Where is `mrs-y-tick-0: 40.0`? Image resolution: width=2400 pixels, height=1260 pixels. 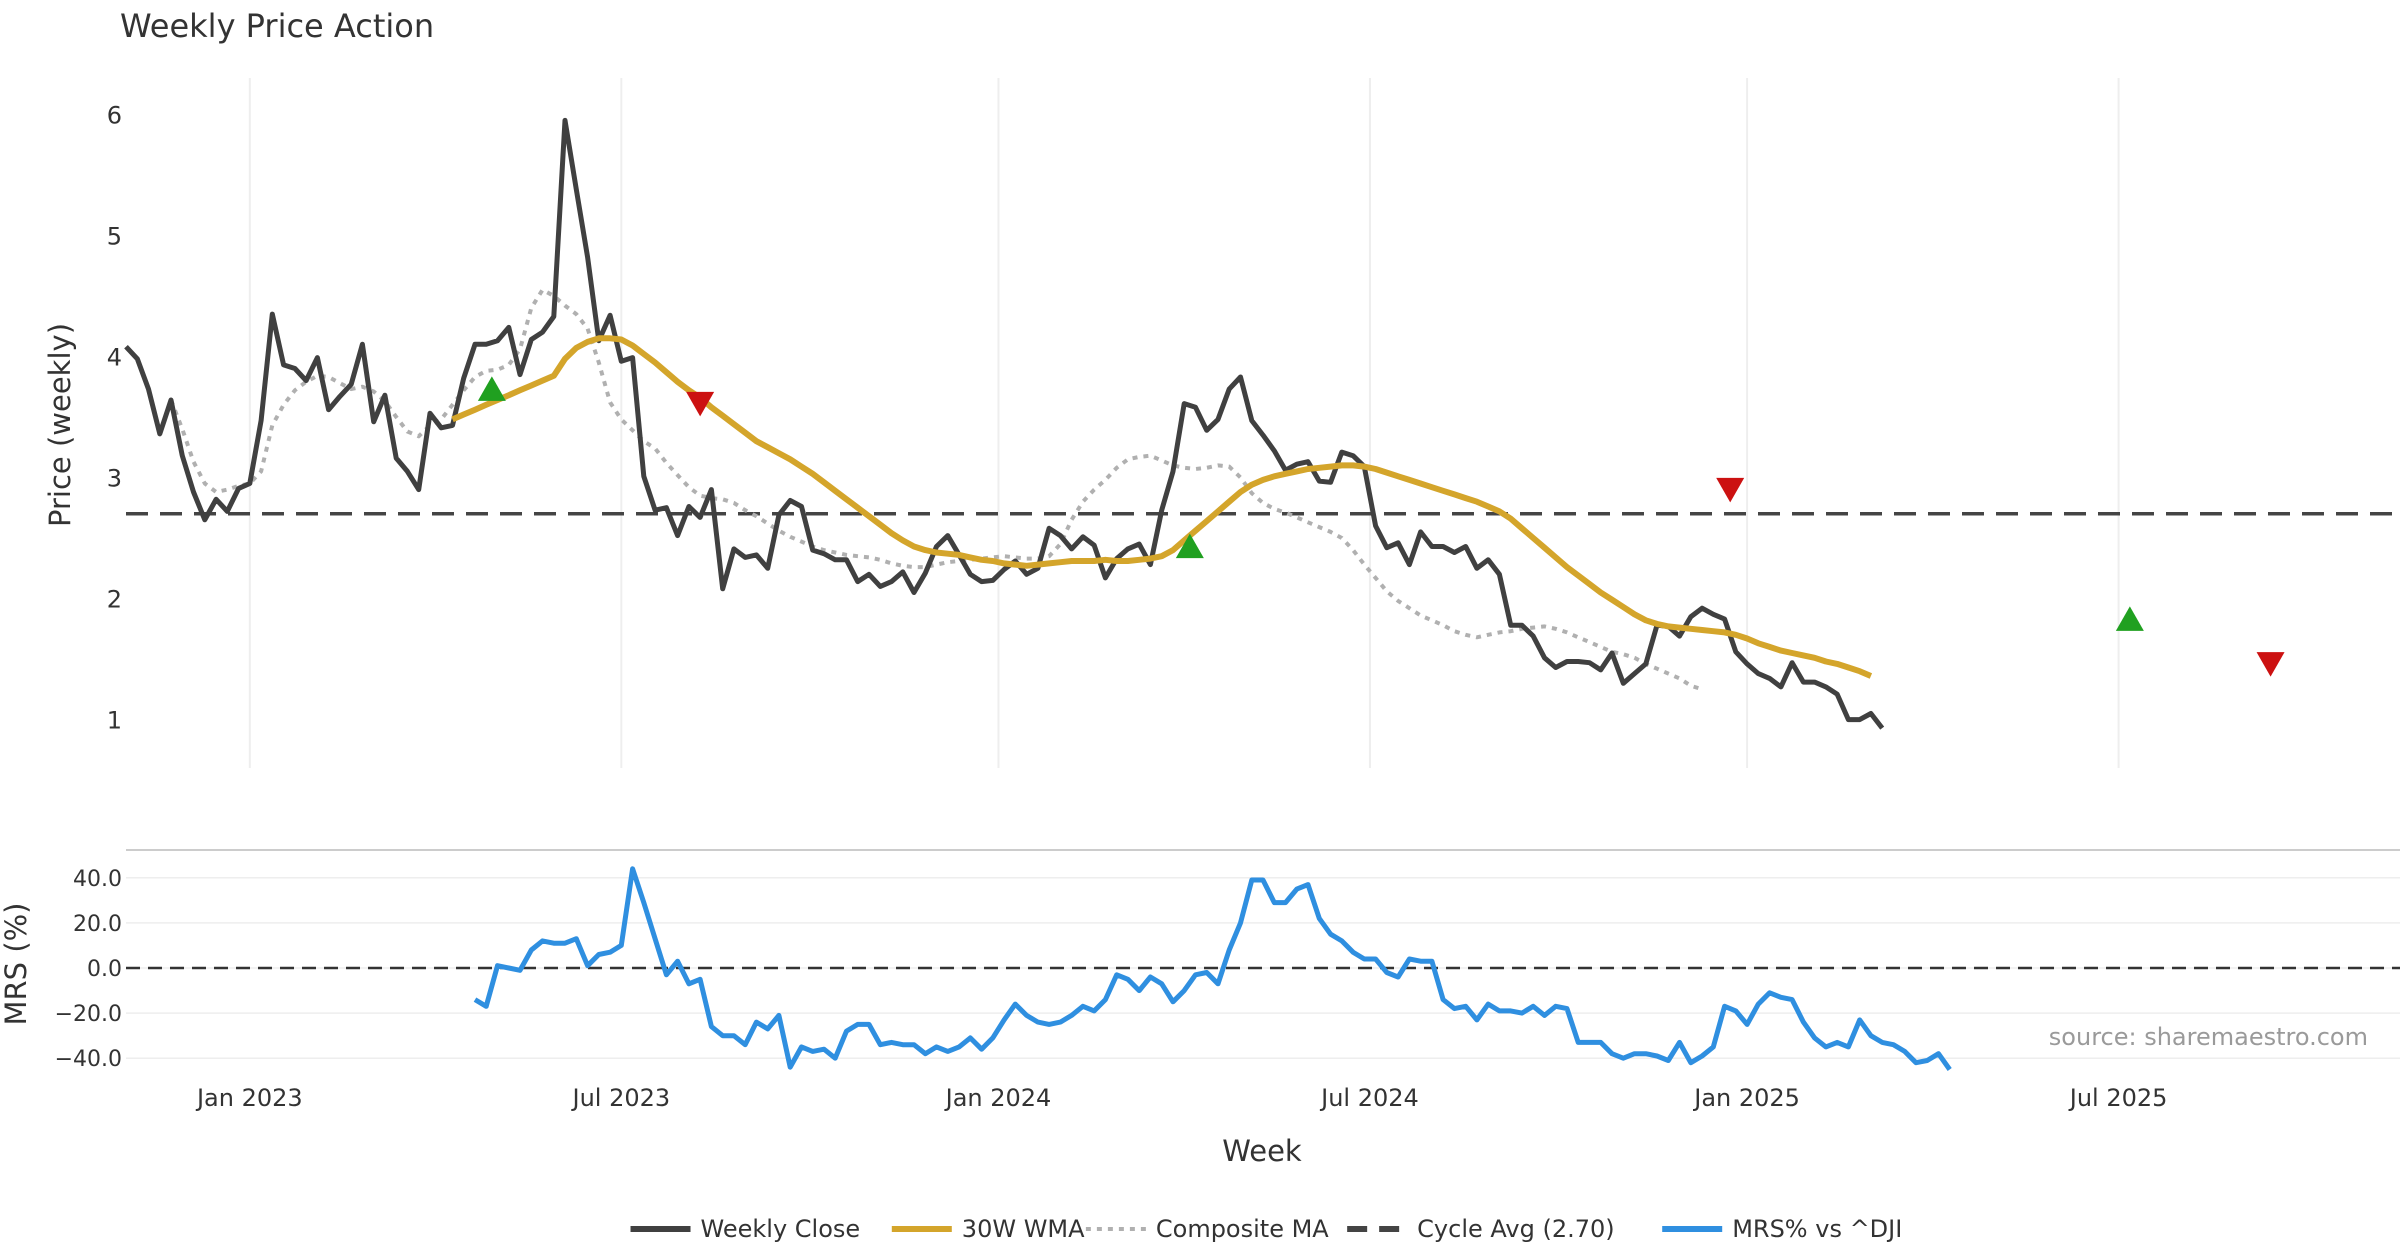 mrs-y-tick-0: 40.0 is located at coordinates (97, 879).